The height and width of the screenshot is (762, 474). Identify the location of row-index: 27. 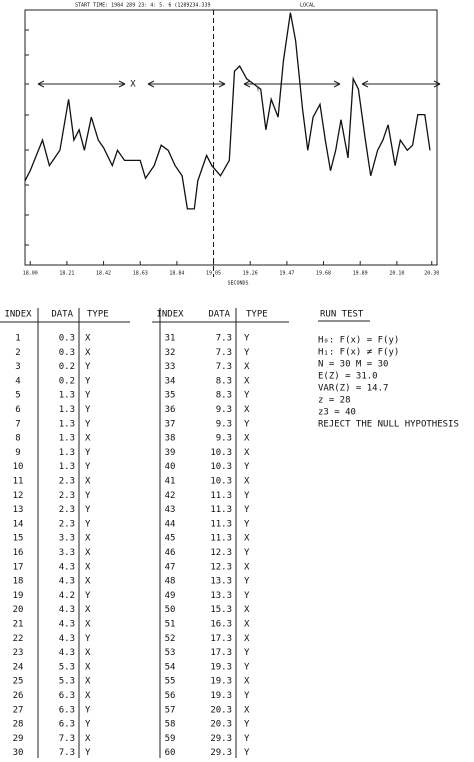
(18, 710).